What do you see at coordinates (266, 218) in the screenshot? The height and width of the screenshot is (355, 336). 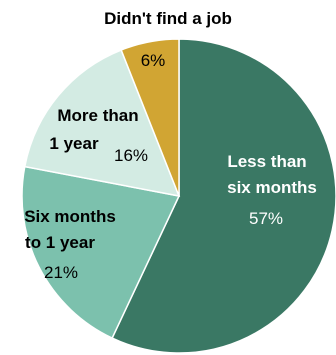 I see `slice-pct-less-than-6-months: 57%` at bounding box center [266, 218].